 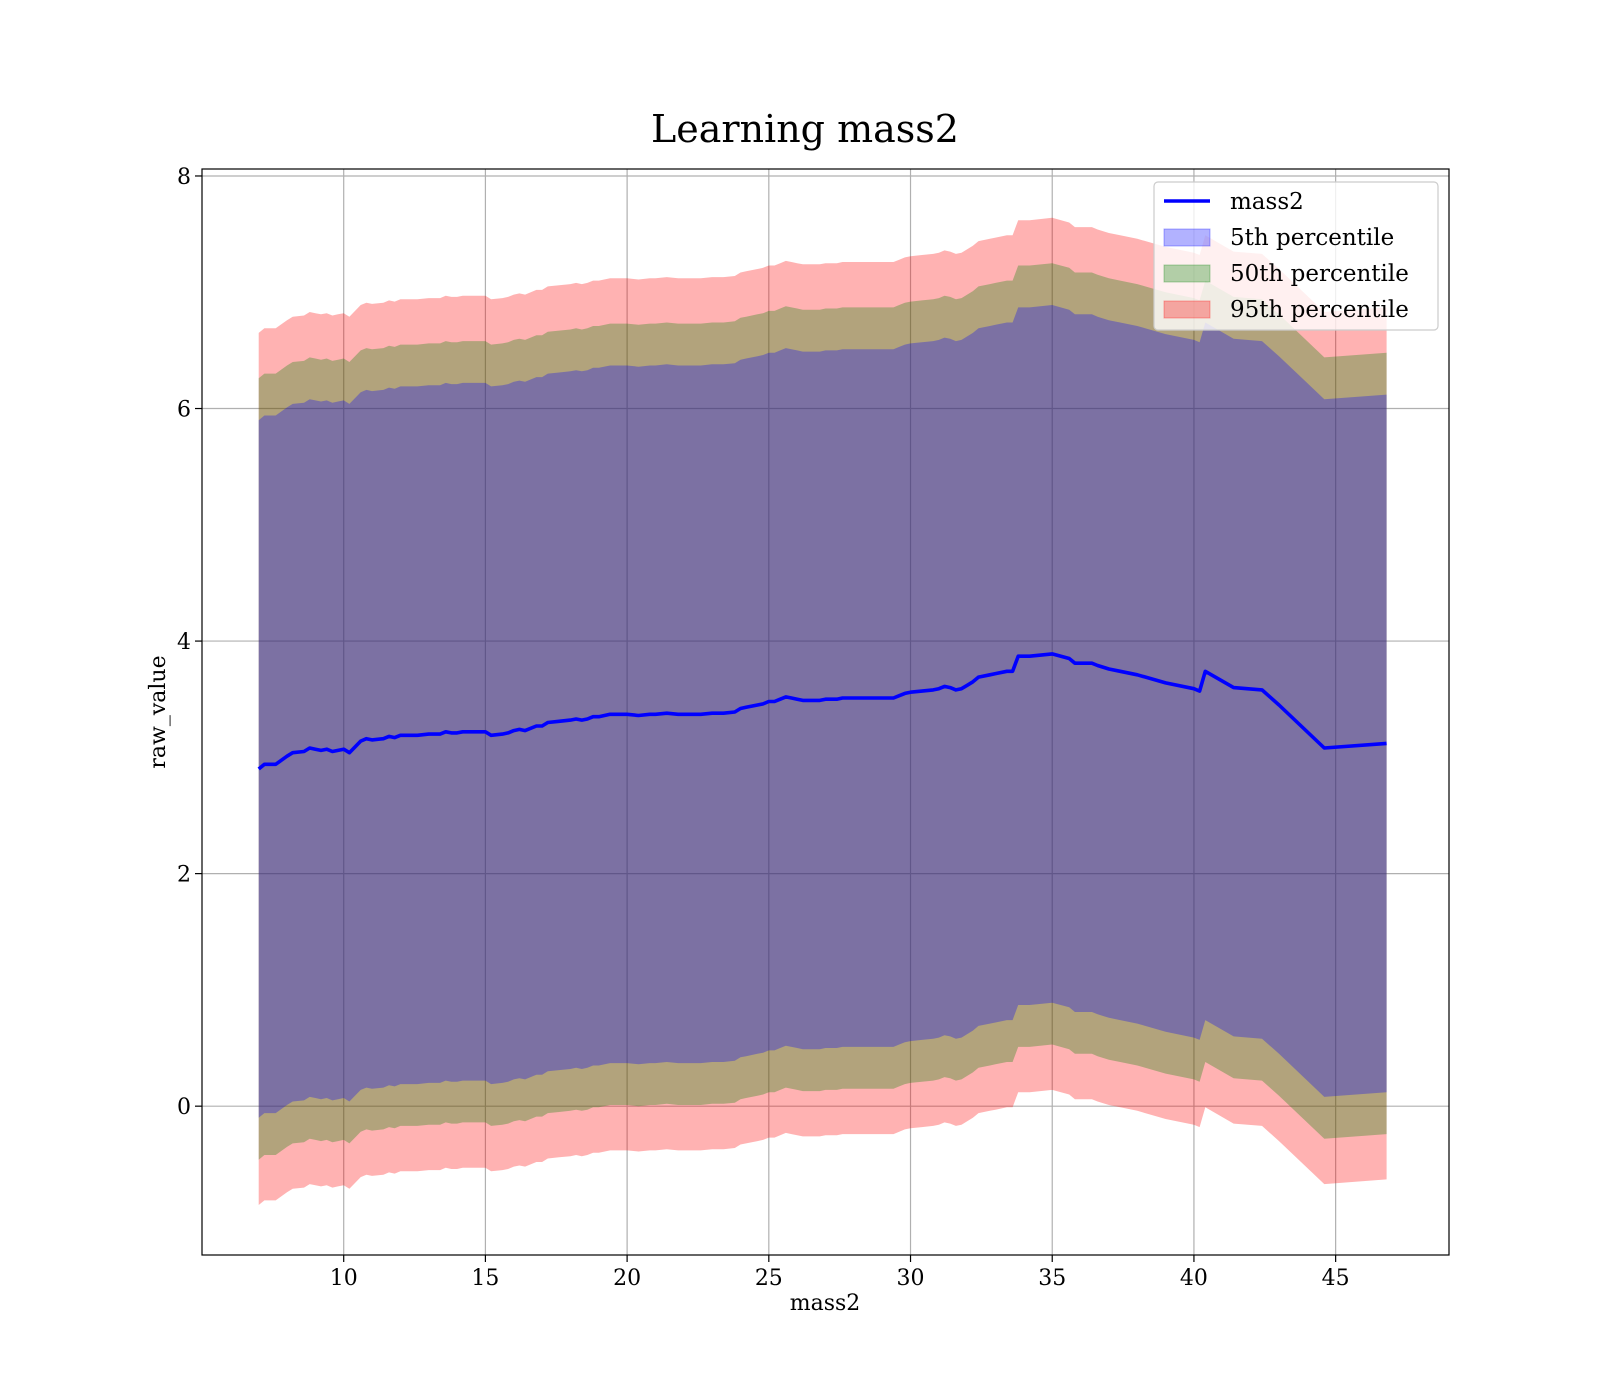 I want to click on x-tick-label: 20, so click(x=627, y=1278).